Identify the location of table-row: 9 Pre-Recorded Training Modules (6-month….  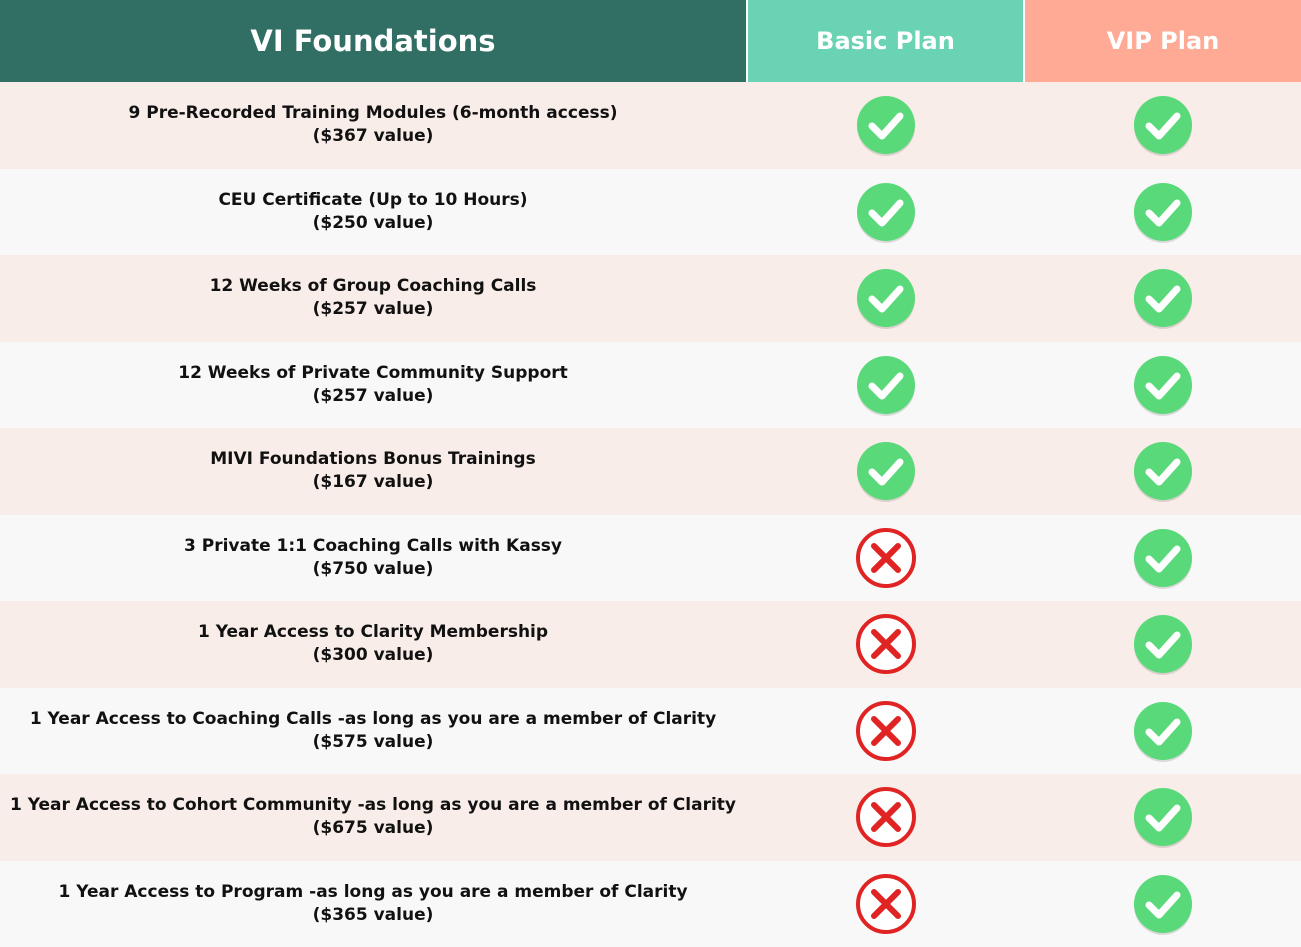
(650, 125).